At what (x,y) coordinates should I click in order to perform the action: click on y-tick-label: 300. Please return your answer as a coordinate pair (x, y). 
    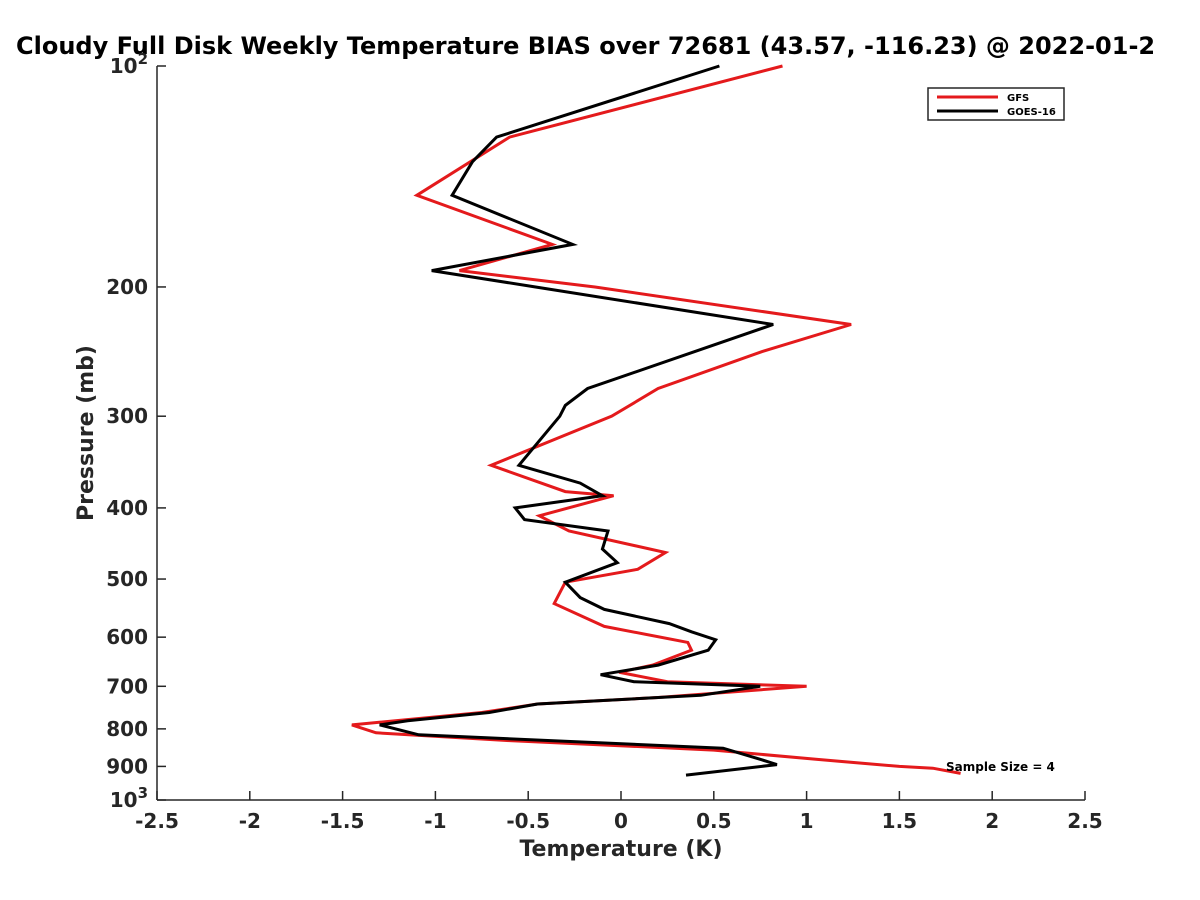
    Looking at the image, I should click on (127, 416).